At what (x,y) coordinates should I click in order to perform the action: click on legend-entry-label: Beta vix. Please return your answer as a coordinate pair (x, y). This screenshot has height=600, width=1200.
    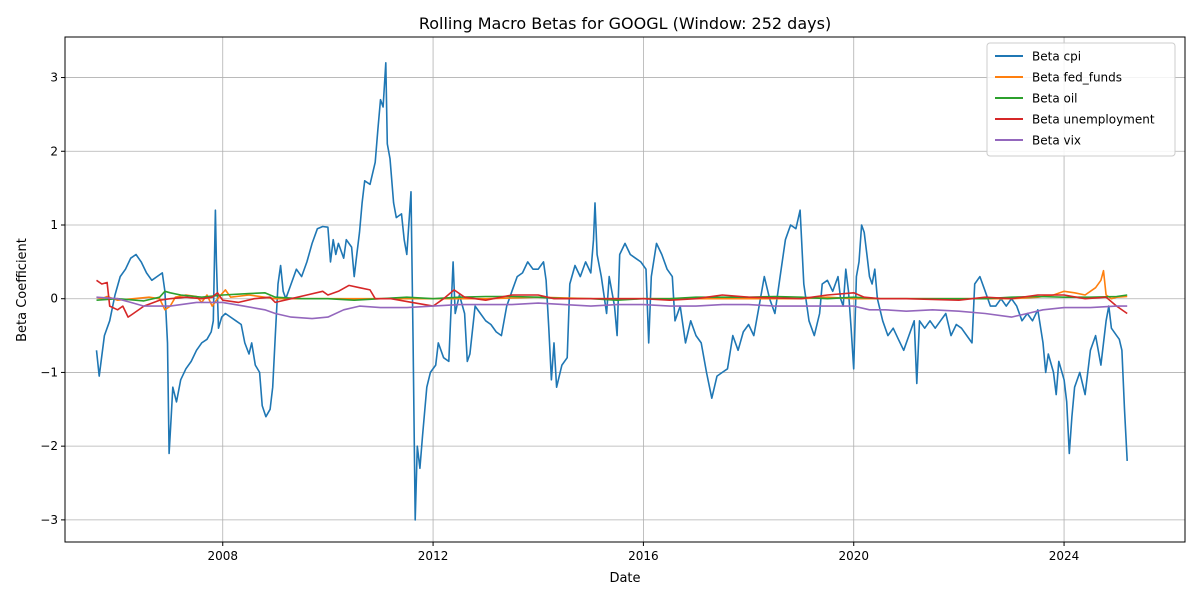
    Looking at the image, I should click on (1056, 141).